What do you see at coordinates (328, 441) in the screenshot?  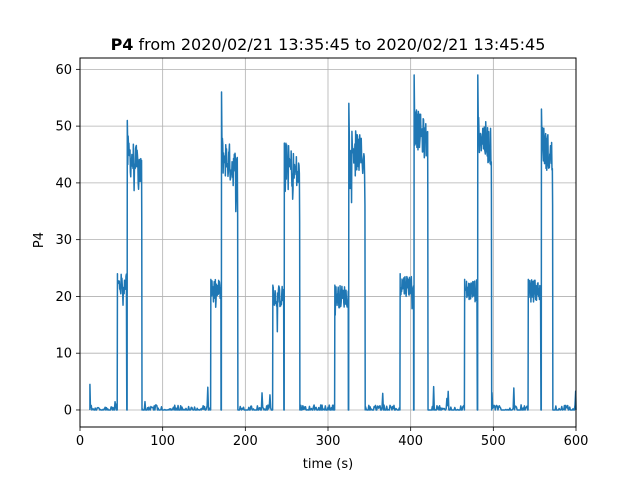 I see `x-tick-label: 300` at bounding box center [328, 441].